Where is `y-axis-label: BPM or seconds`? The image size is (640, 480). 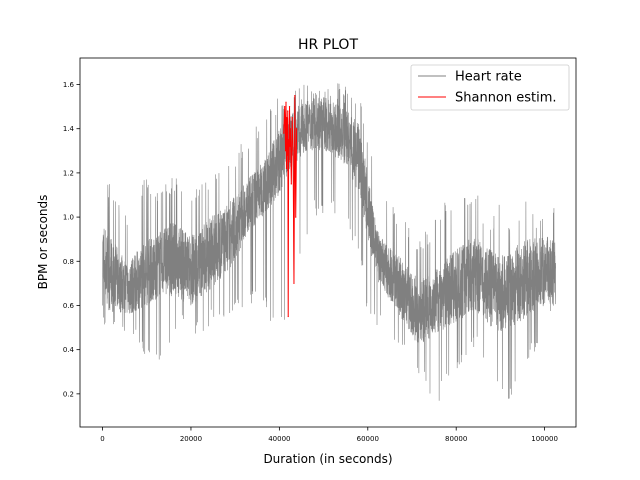
y-axis-label: BPM or seconds is located at coordinates (43, 242).